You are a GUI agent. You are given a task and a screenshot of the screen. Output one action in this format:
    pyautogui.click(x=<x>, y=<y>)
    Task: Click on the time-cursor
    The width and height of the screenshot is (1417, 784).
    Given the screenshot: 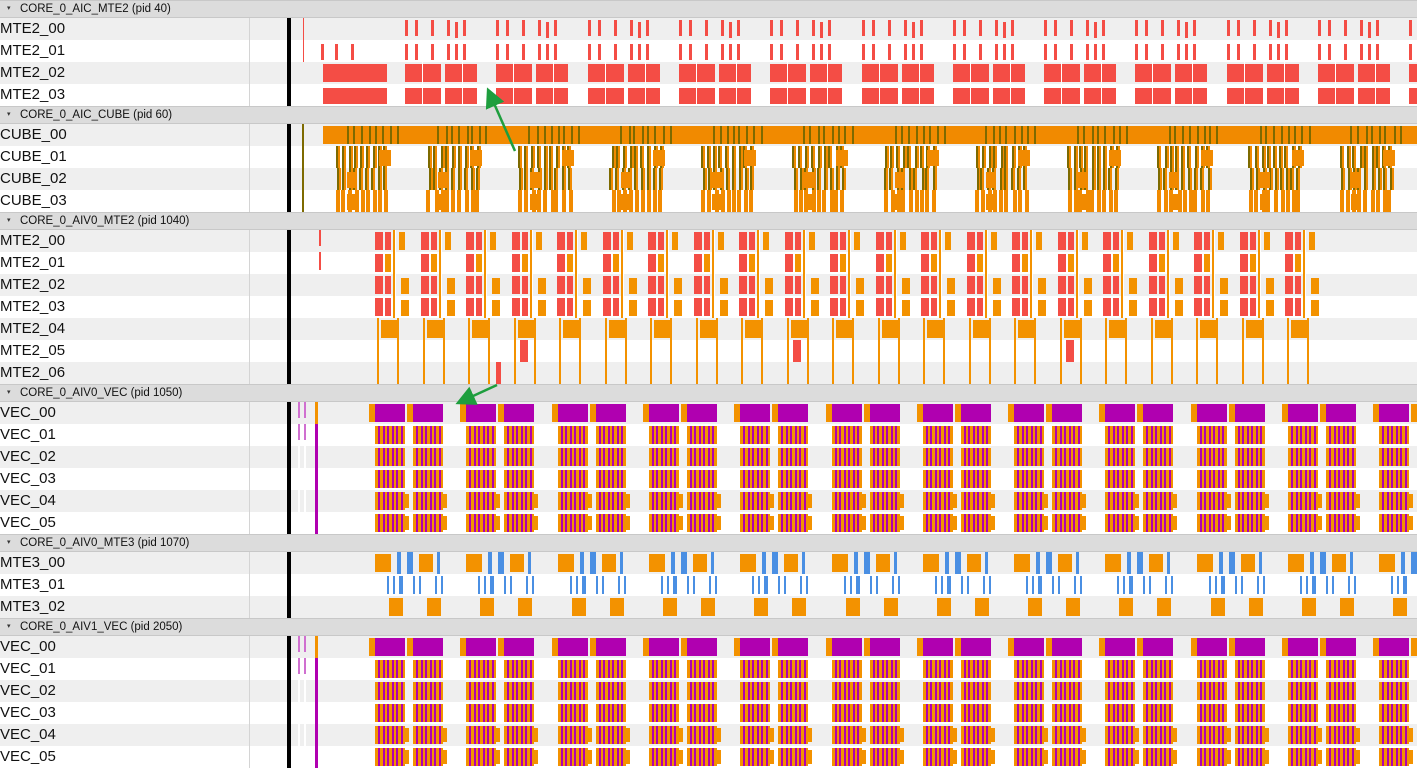 What is the action you would take?
    pyautogui.click(x=289, y=435)
    